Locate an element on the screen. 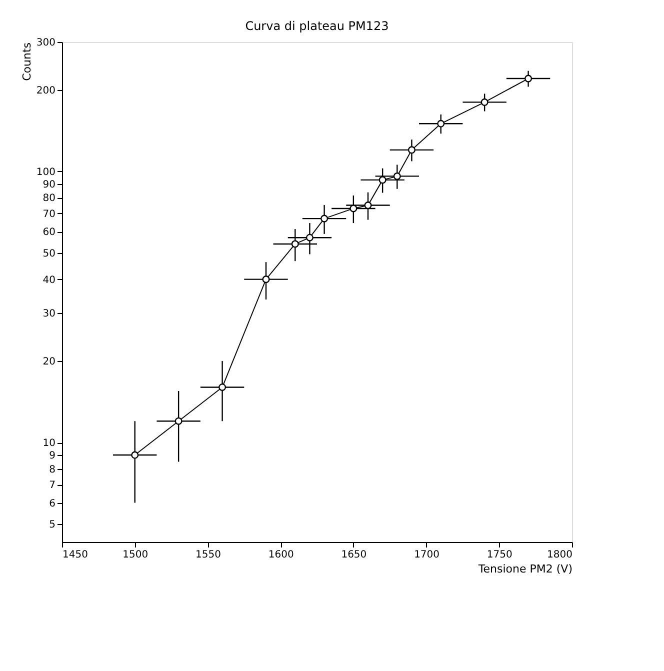 The width and height of the screenshot is (664, 671). x-tick-label: 1600 is located at coordinates (281, 555).